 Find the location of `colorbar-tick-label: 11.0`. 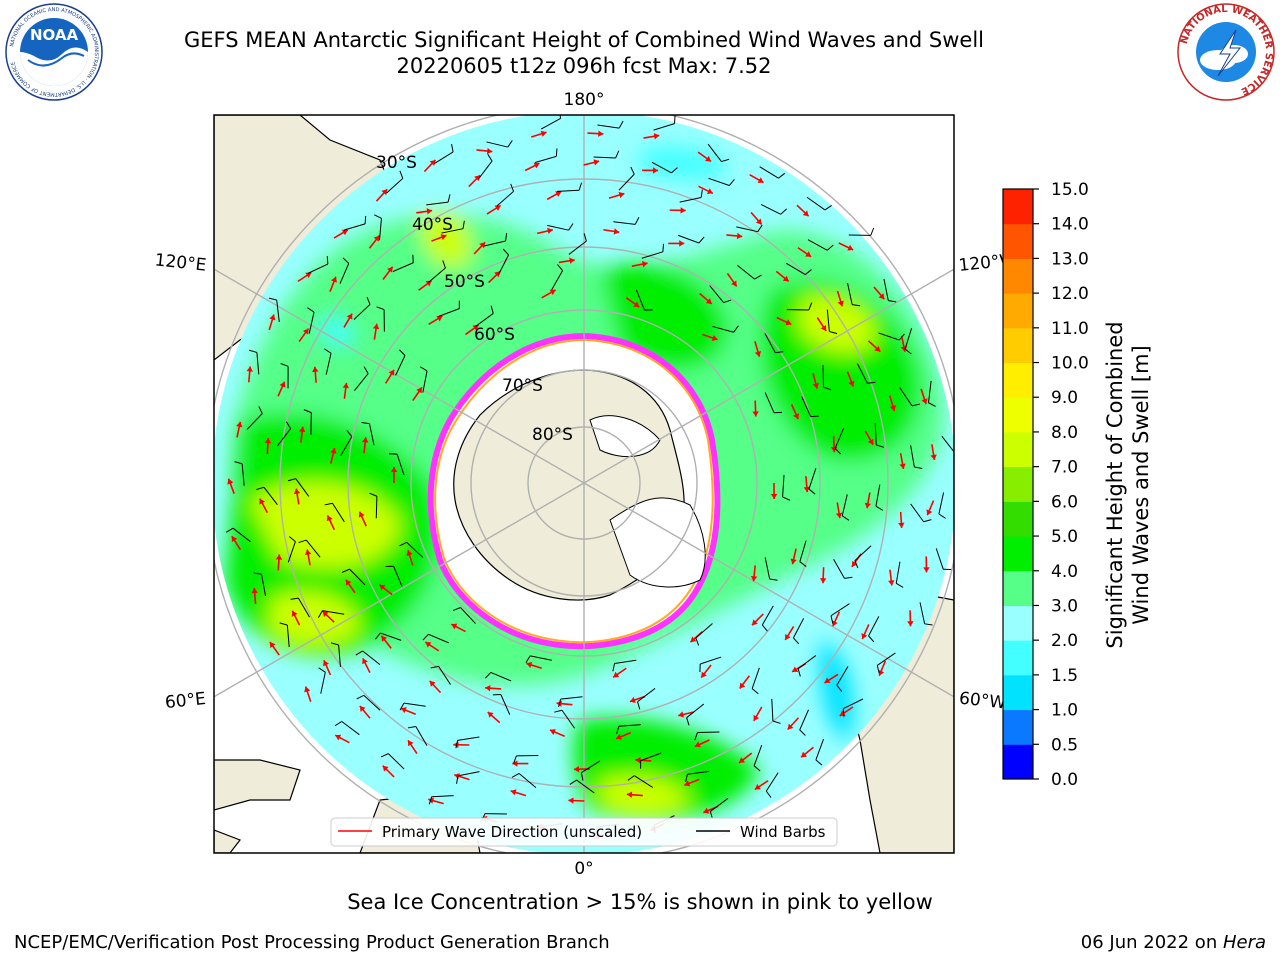

colorbar-tick-label: 11.0 is located at coordinates (1070, 329).